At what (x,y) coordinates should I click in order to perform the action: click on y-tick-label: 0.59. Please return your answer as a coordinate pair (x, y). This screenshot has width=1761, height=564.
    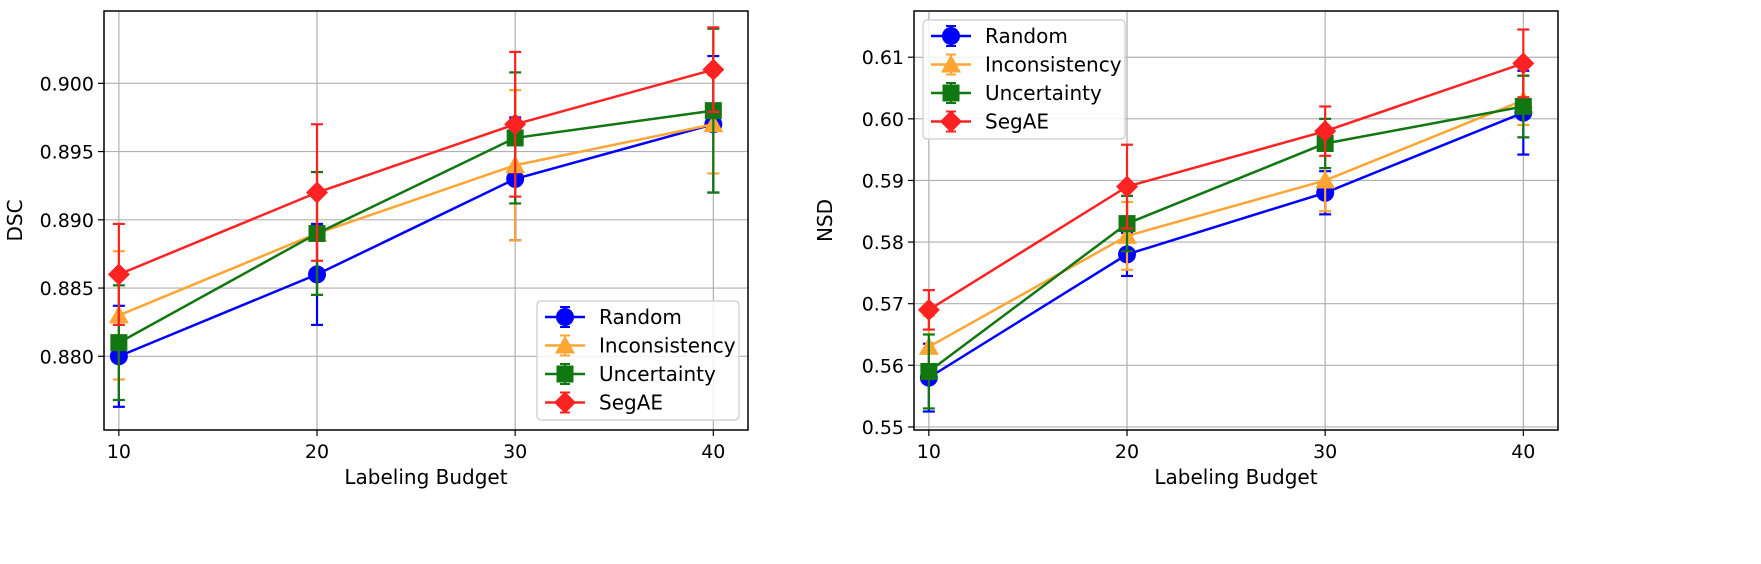
    Looking at the image, I should click on (883, 181).